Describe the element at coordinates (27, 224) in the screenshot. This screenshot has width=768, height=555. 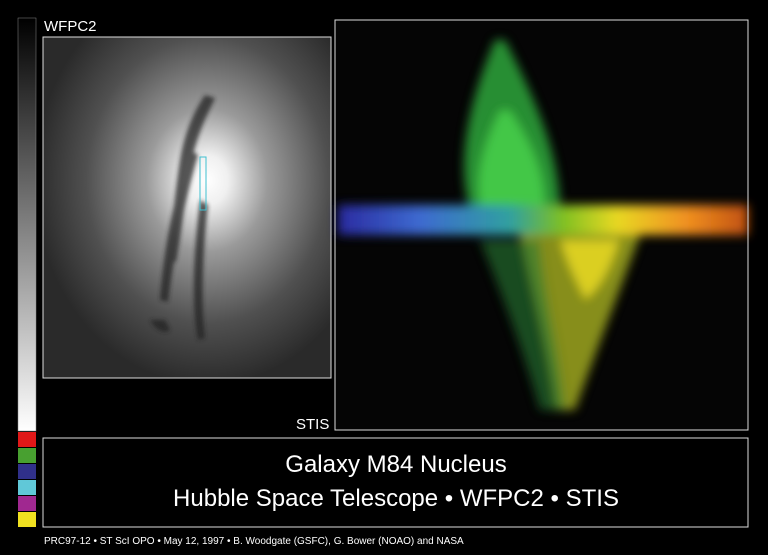
I see `gray-scale-bar` at that location.